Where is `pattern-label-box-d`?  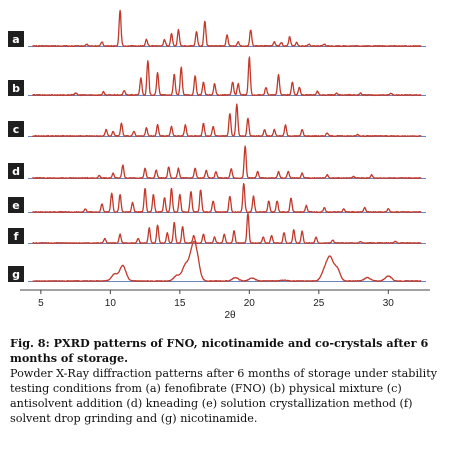
pattern-label-box-d is located at coordinates (16, 171).